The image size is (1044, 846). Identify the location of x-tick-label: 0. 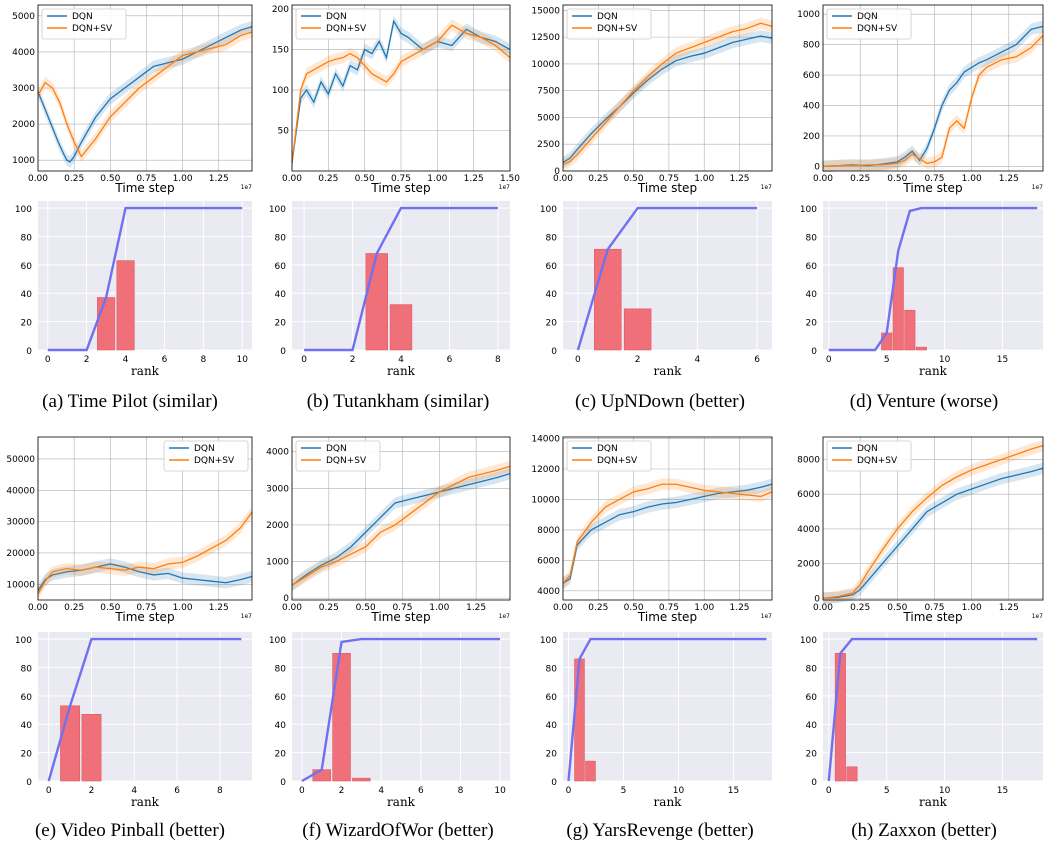
(49, 791).